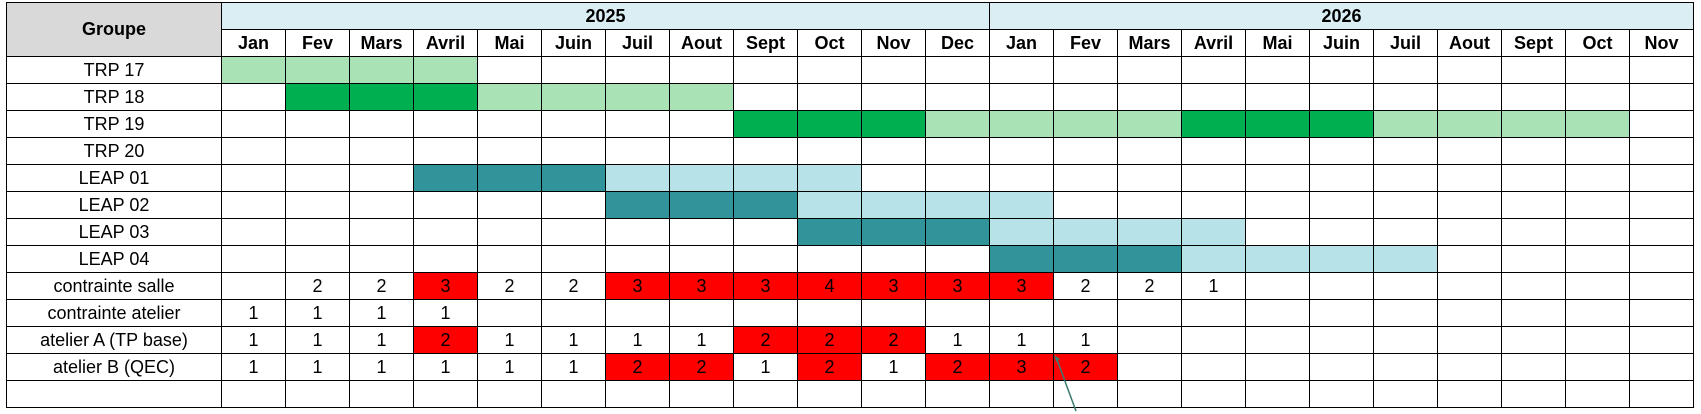  I want to click on month-header: Mai, so click(1277, 43).